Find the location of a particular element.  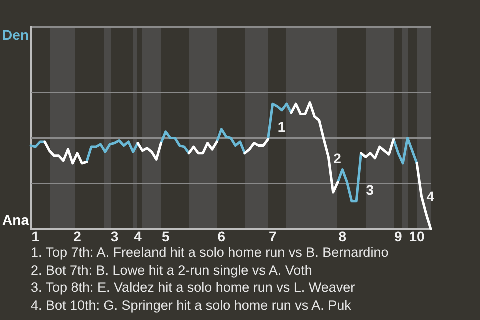

text: Den is located at coordinates (15, 34).